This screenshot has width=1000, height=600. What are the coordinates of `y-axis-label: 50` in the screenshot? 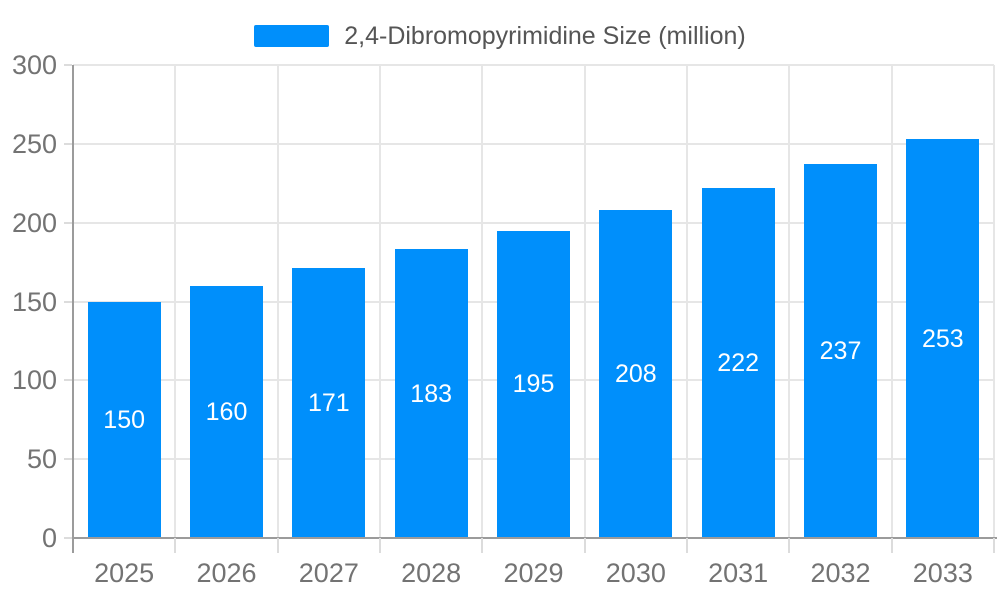 It's located at (41, 459).